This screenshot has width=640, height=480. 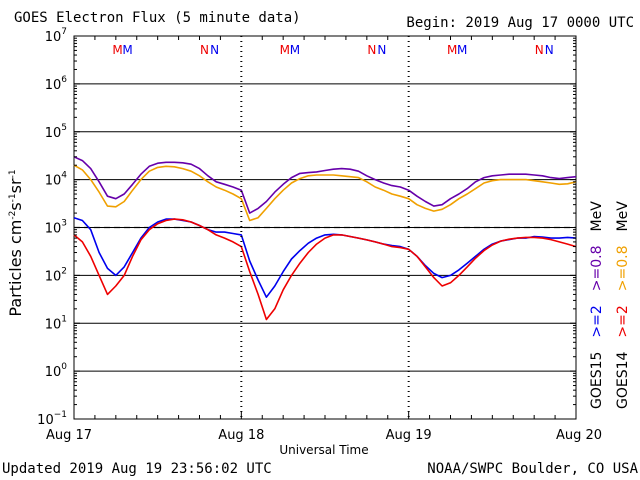 What do you see at coordinates (597, 380) in the screenshot?
I see `right-legend-label: GOES15` at bounding box center [597, 380].